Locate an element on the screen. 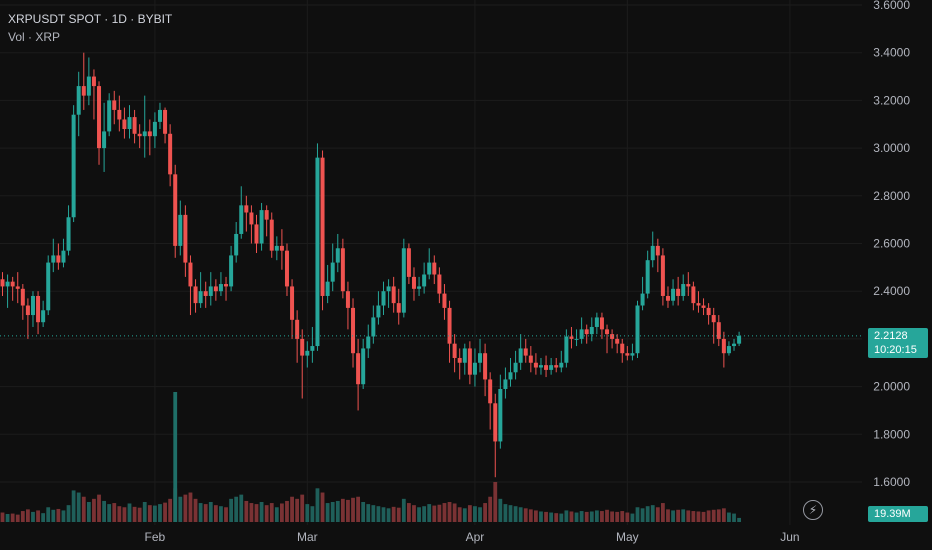  volume-label: Vol · XRP is located at coordinates (34, 37).